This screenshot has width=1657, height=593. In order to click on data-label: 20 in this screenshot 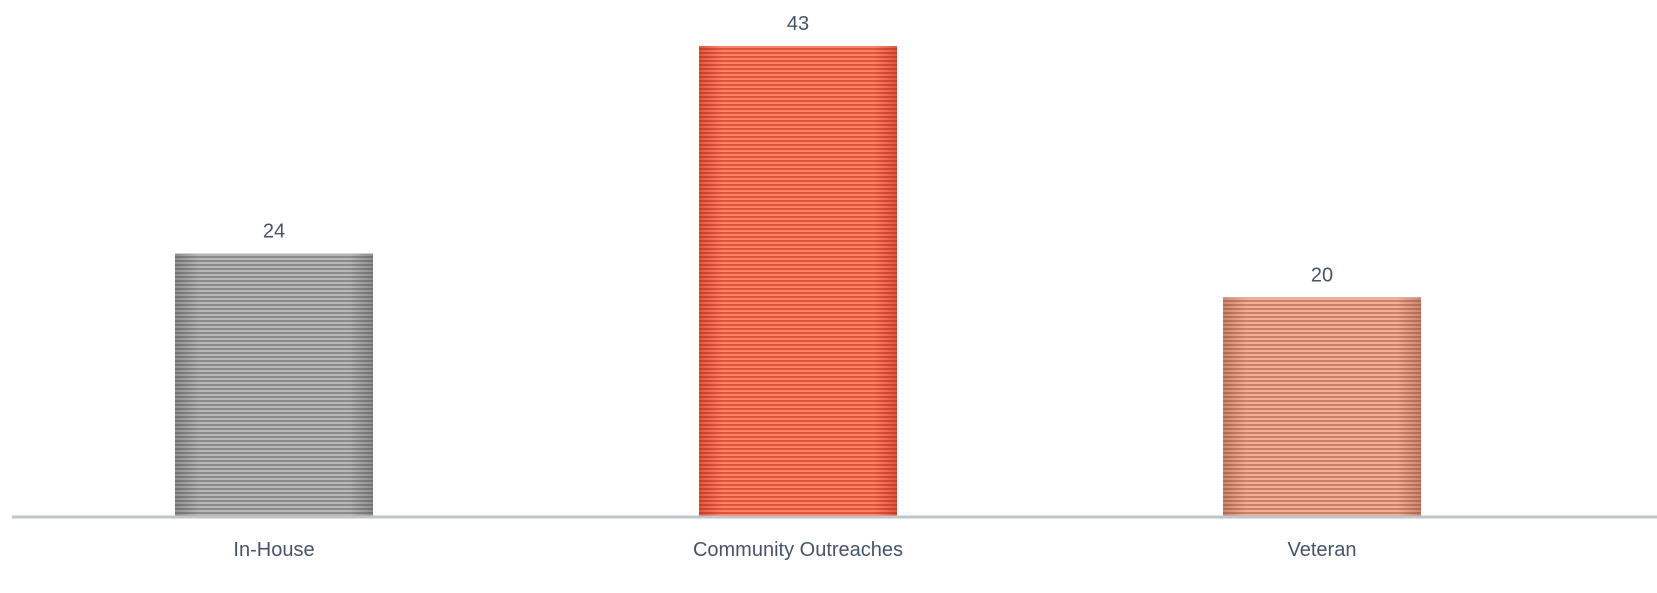, I will do `click(1322, 275)`.